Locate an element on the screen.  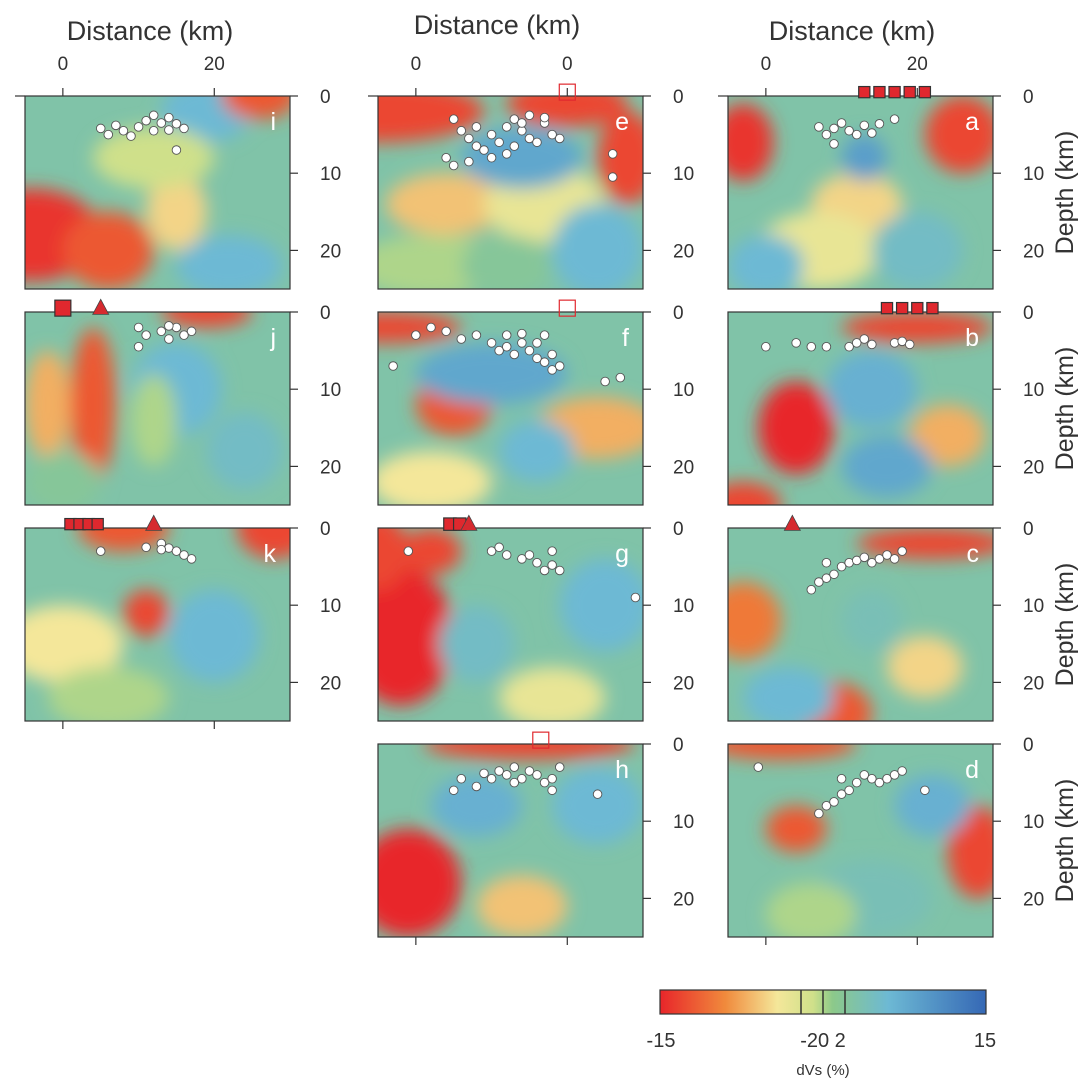
colorbar: -15 -20 2 15 dVs (%) is located at coordinates (821, 1034).